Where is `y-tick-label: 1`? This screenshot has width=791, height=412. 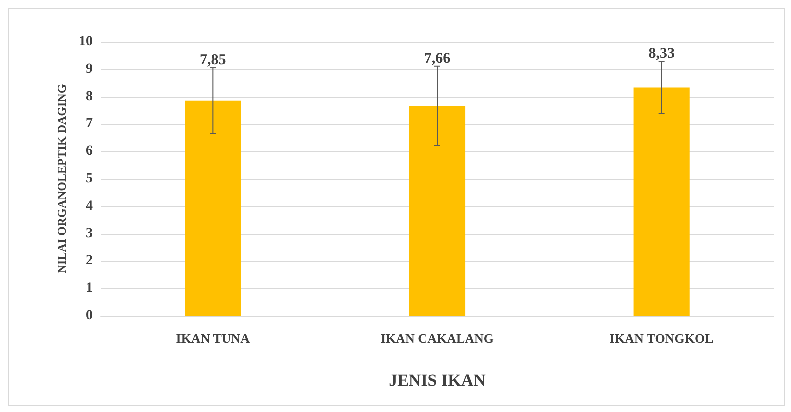 y-tick-label: 1 is located at coordinates (89, 288).